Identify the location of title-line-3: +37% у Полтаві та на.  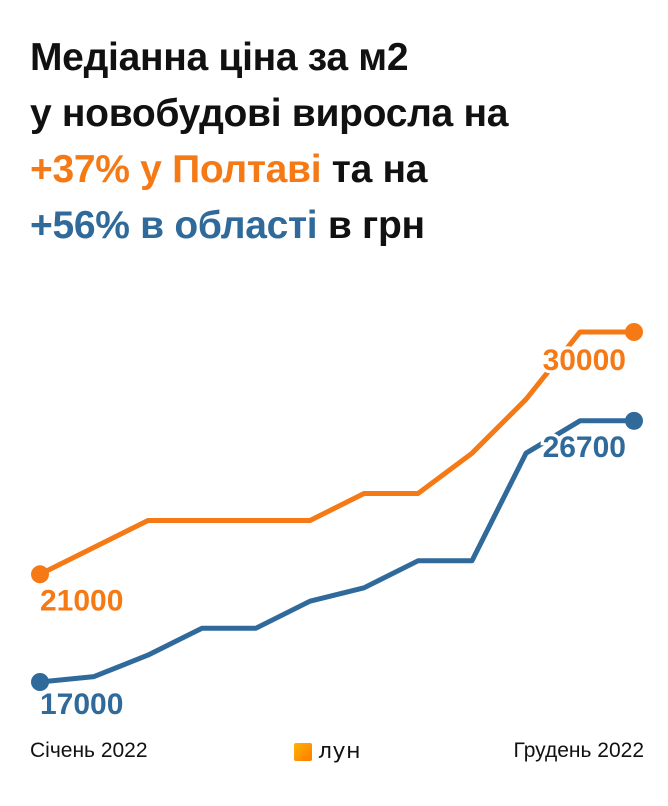
(340, 170).